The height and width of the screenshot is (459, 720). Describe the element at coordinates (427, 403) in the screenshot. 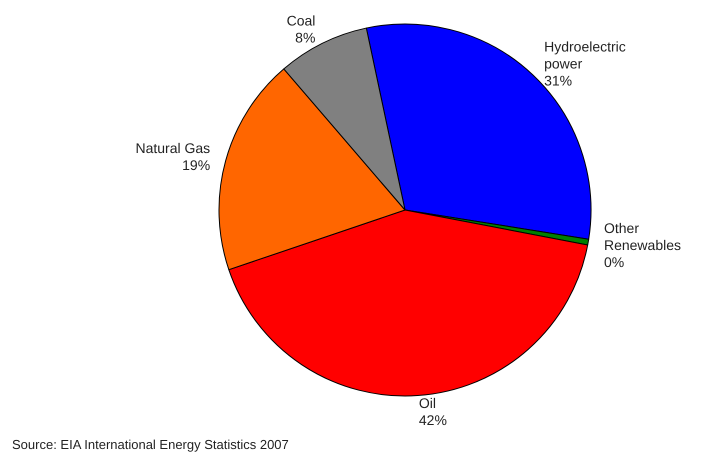

I see `slice-label: Oil` at that location.